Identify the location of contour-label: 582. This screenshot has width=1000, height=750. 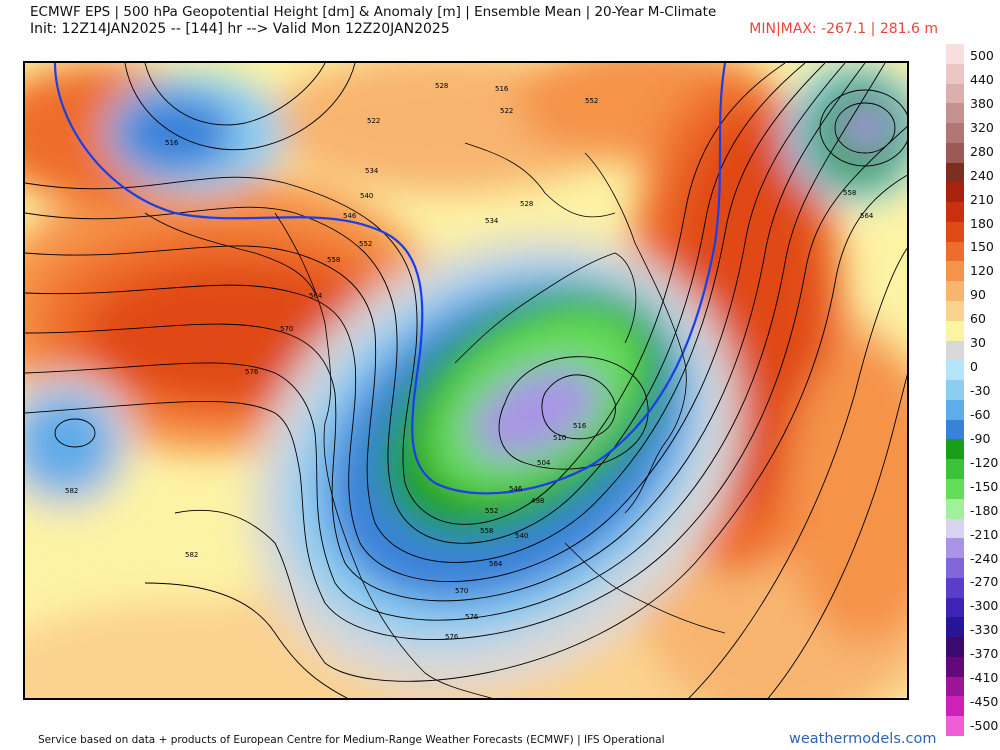
(71, 491).